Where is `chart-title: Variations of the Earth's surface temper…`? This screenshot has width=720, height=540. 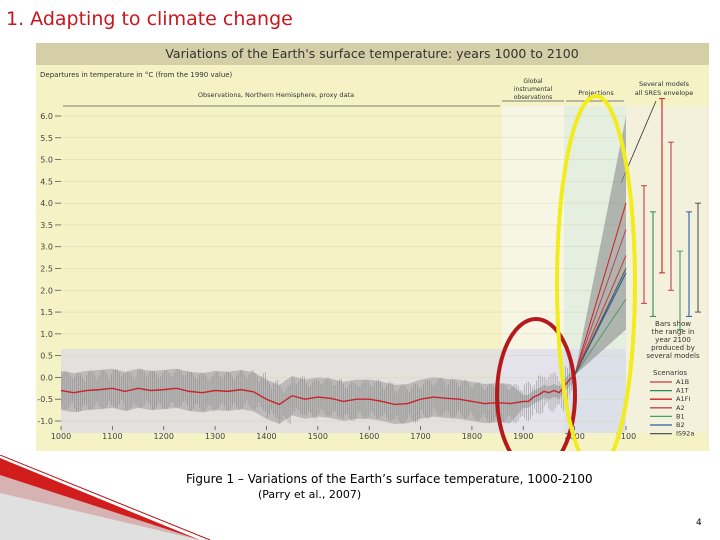
chart-title: Variations of the Earth's surface temper… is located at coordinates (371, 53).